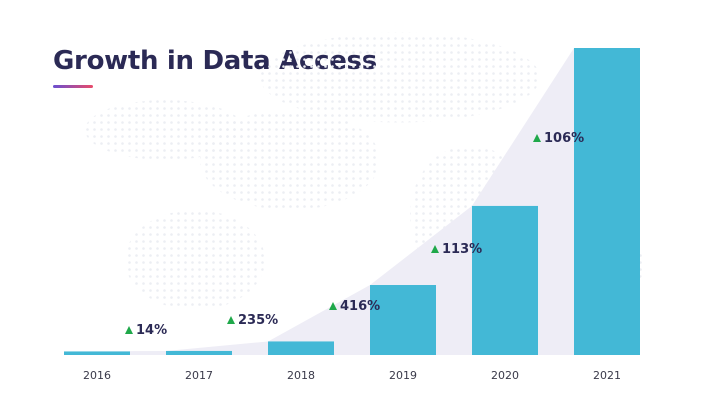  I want to click on bar-2019, so click(403, 320).